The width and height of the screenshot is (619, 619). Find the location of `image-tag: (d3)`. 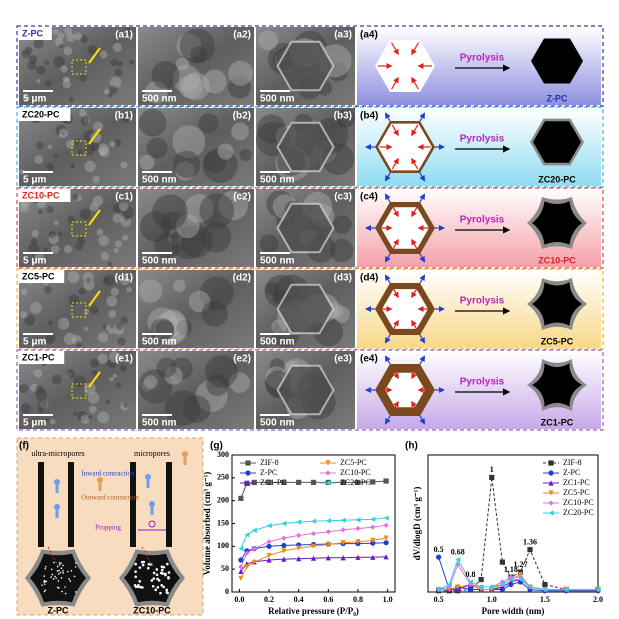

image-tag: (d3) is located at coordinates (343, 278).